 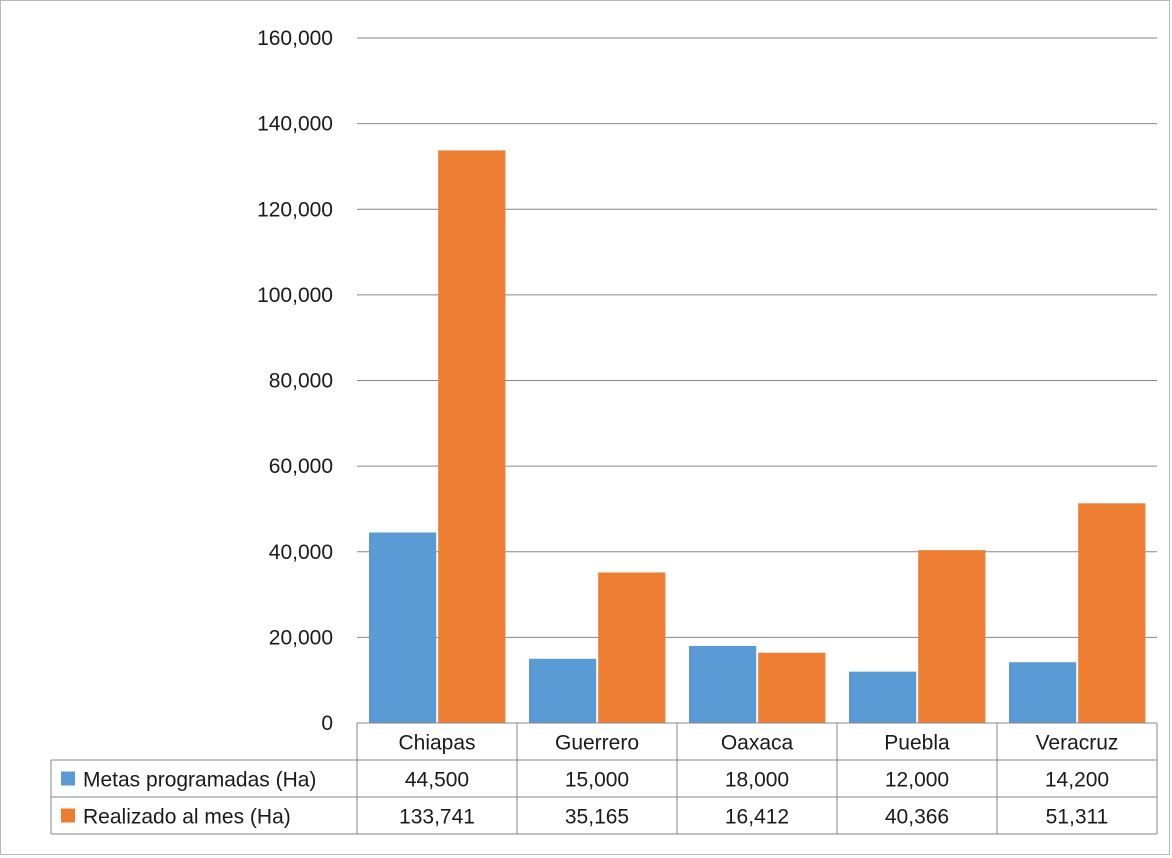 I want to click on data-label: 44,500, so click(x=437, y=780).